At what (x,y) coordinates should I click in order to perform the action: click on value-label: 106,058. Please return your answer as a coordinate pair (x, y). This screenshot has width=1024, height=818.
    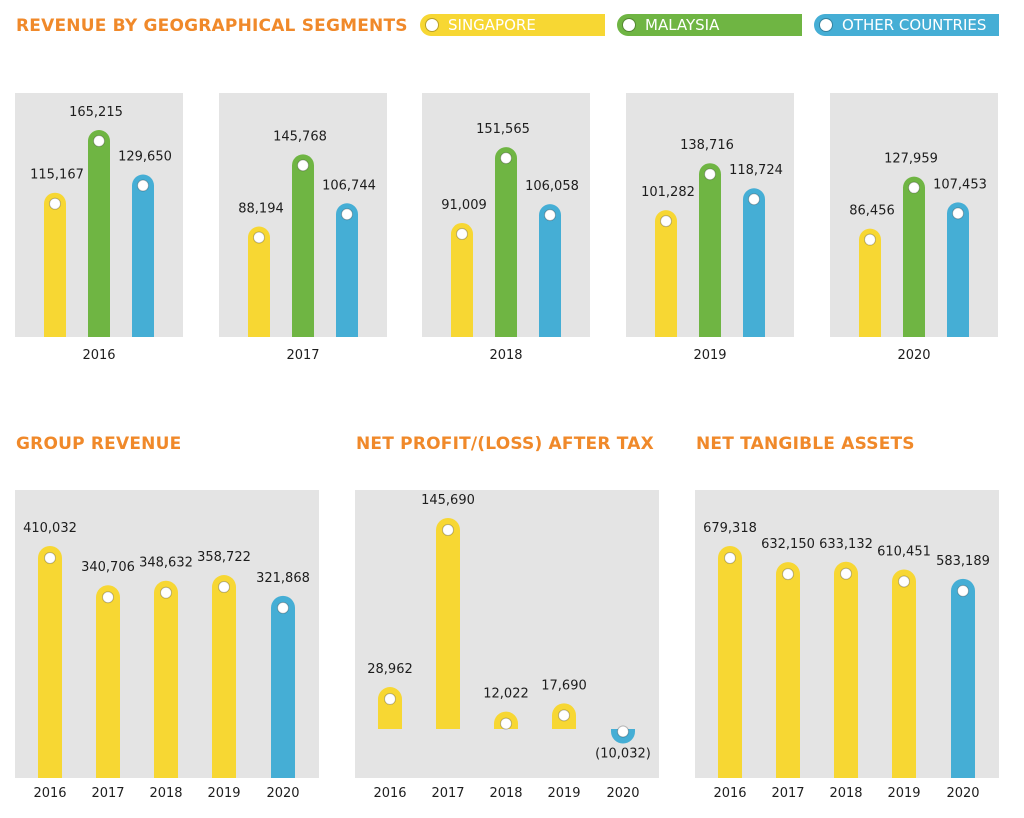
    Looking at the image, I should click on (552, 186).